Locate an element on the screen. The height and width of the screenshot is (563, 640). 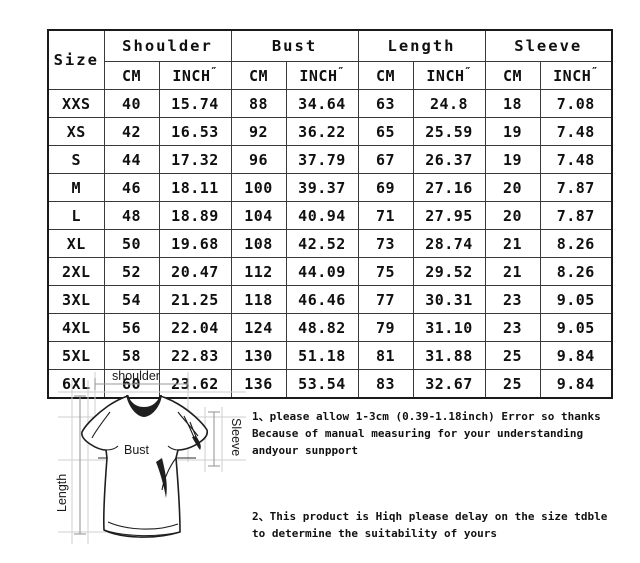
unit-header-shoulder-inch: INCH″ is located at coordinates (195, 75).